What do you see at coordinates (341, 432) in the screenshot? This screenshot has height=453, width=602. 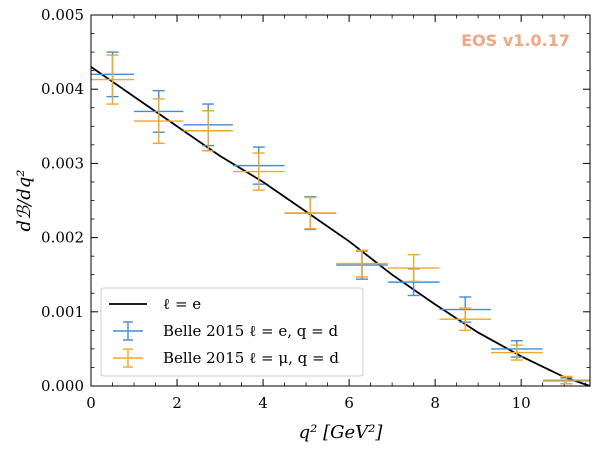 I see `x-axis-label: q² [GeV²]` at bounding box center [341, 432].